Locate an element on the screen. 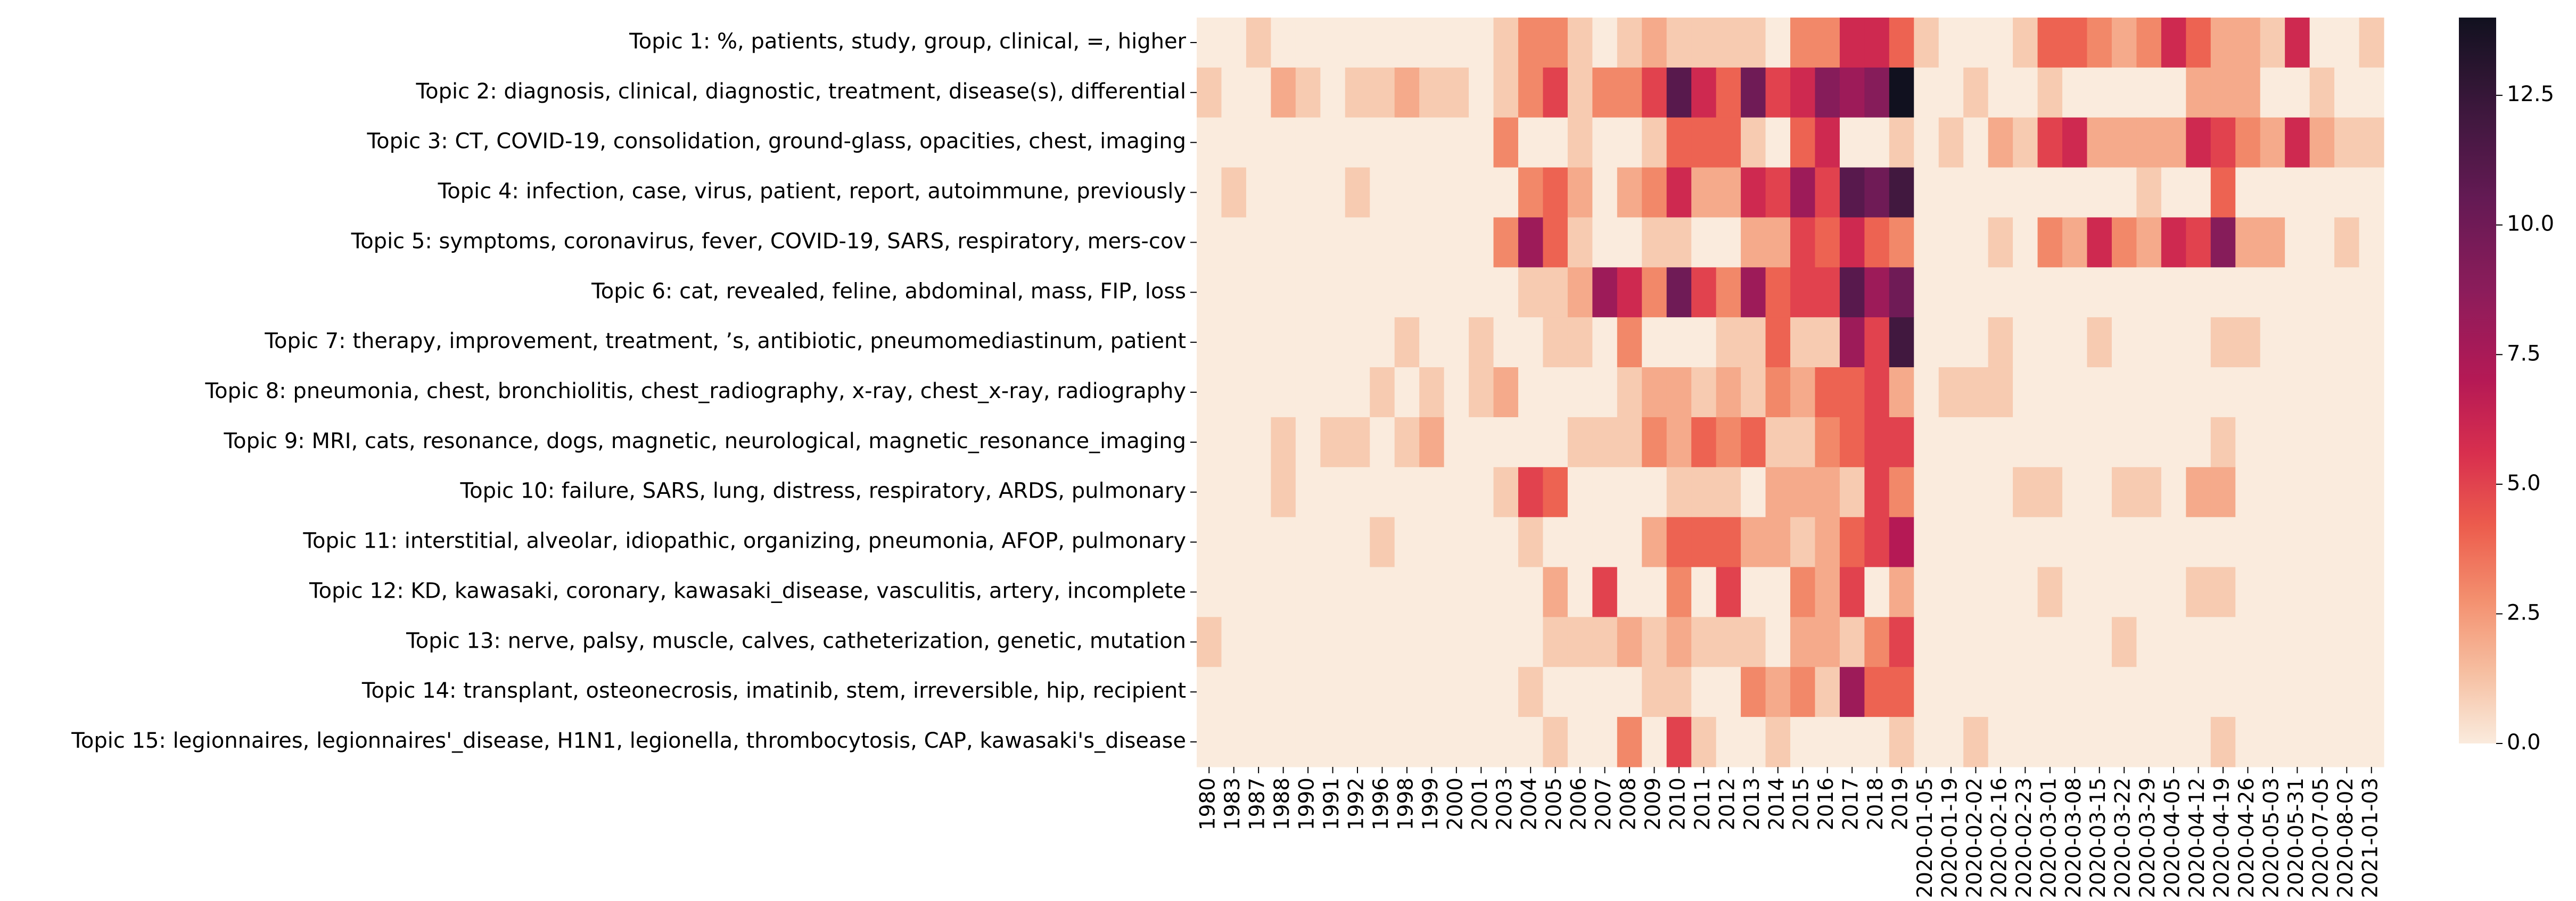  colorbar-tick-label: 0.0 is located at coordinates (2524, 742).